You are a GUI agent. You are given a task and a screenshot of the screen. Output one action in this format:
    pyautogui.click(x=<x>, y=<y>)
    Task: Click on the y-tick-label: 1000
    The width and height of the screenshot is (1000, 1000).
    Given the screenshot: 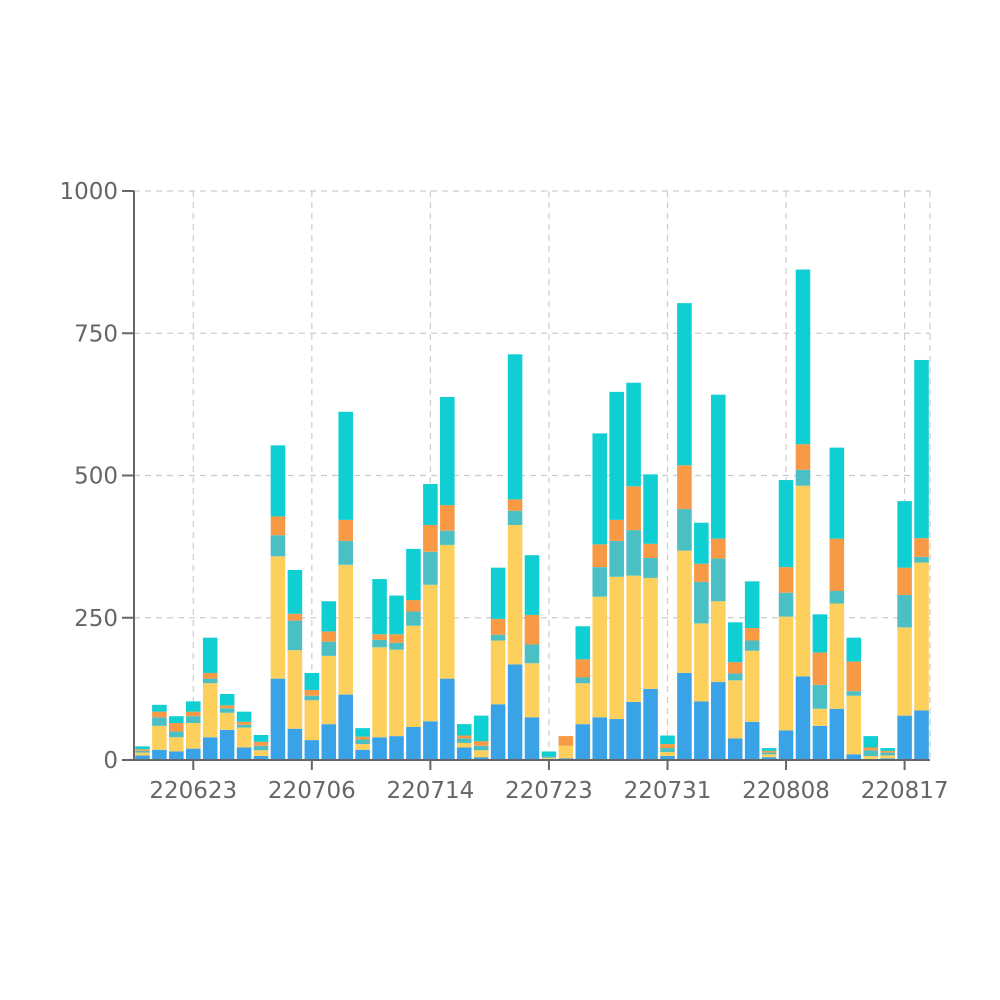 What is the action you would take?
    pyautogui.click(x=88, y=192)
    